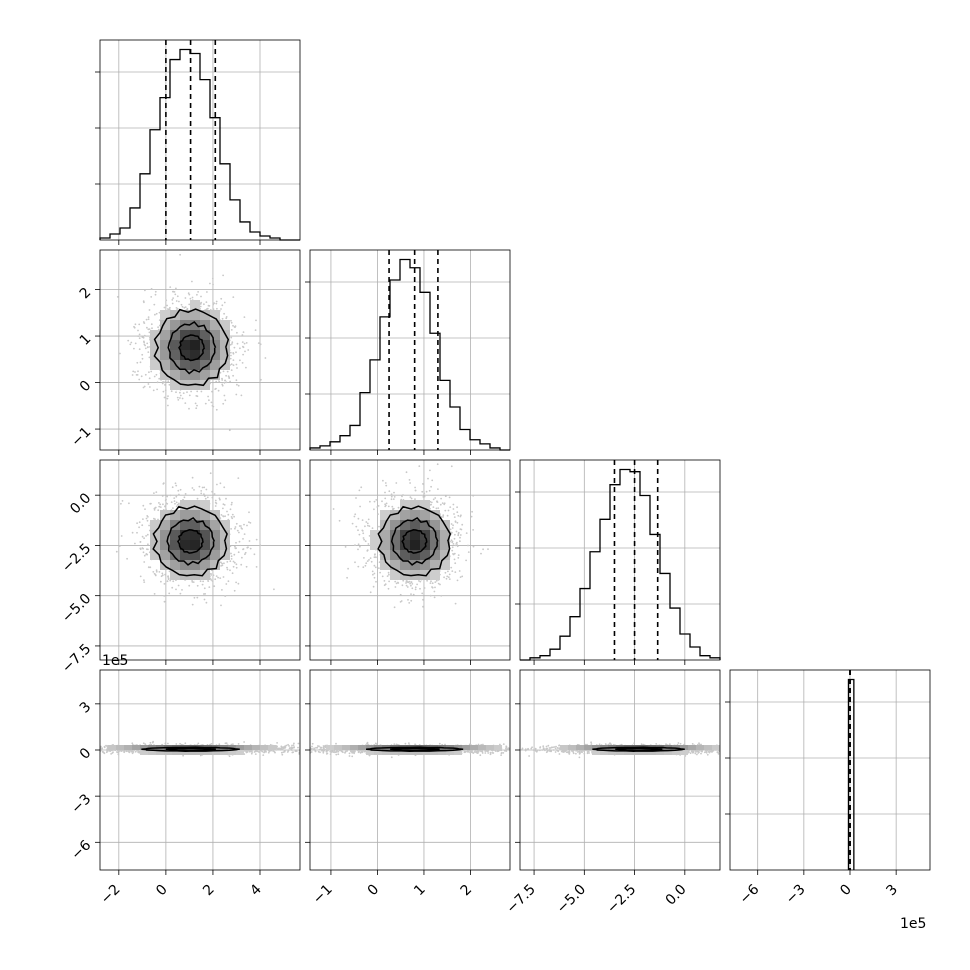 The image size is (970, 970). Describe the element at coordinates (115, 661) in the screenshot. I see `y-offset-label: 1e5` at that location.